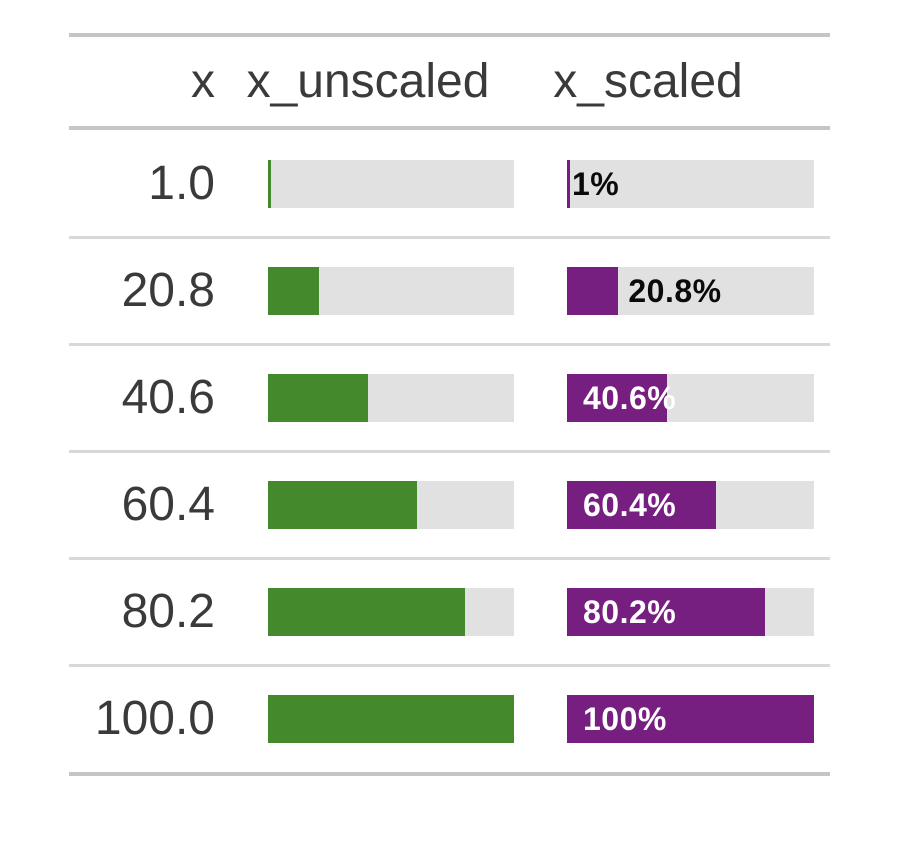 This screenshot has width=920, height=842. What do you see at coordinates (630, 397) in the screenshot?
I see `scaled-bar-label: 40.6%` at bounding box center [630, 397].